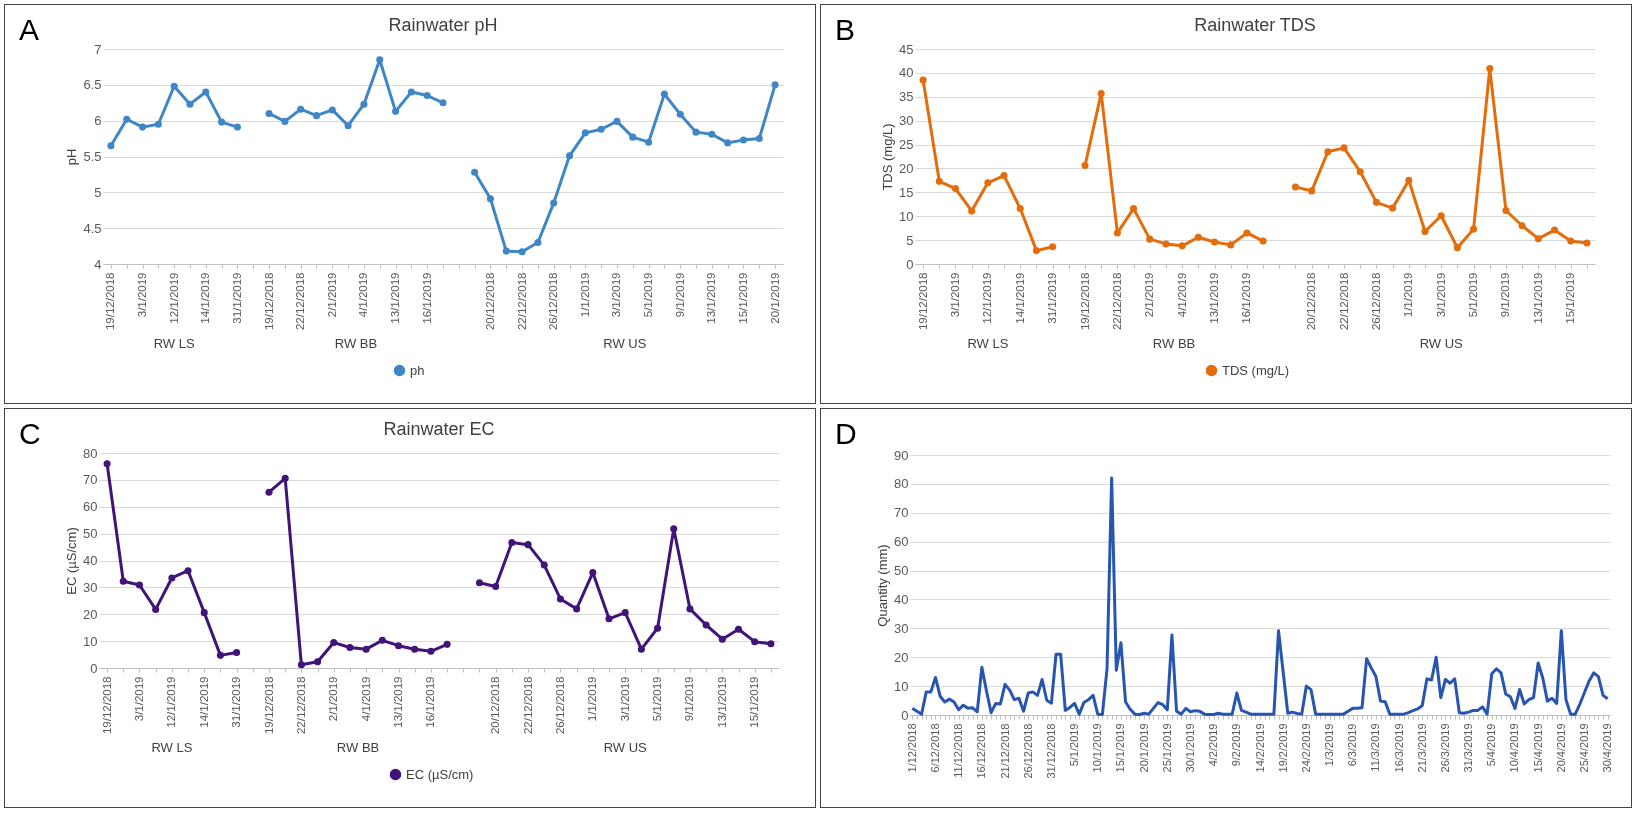 This screenshot has width=1641, height=819. I want to click on y-tick-label: 80, so click(90, 453).